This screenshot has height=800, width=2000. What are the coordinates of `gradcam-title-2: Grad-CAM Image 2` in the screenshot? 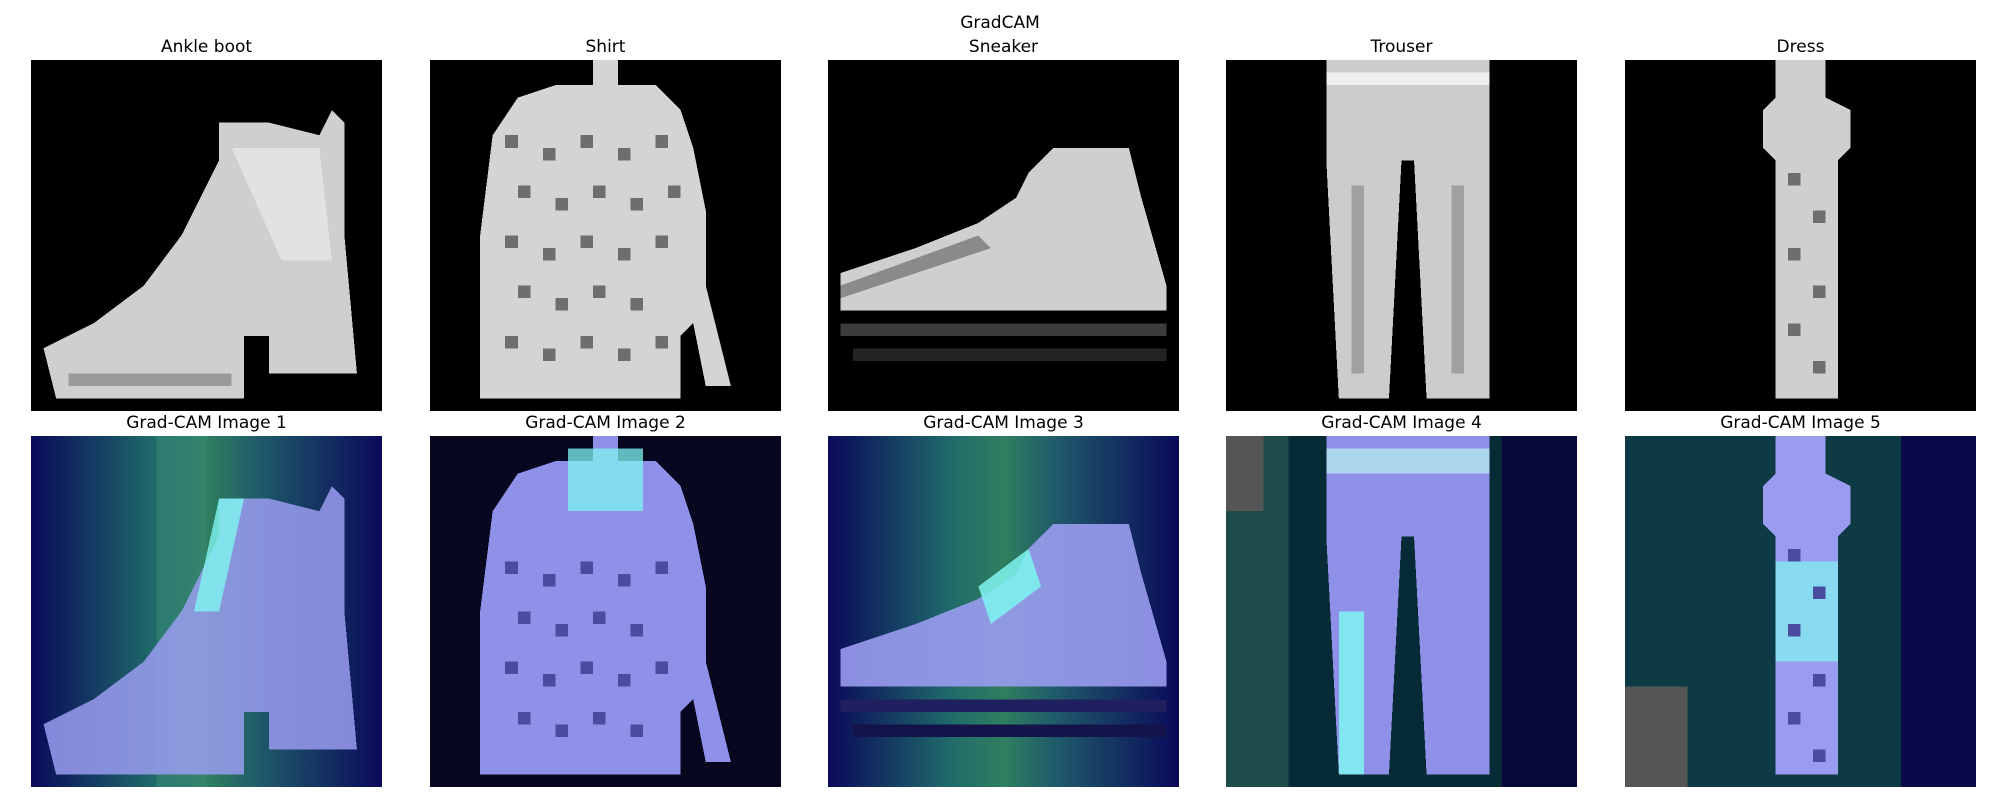 It's located at (605, 423).